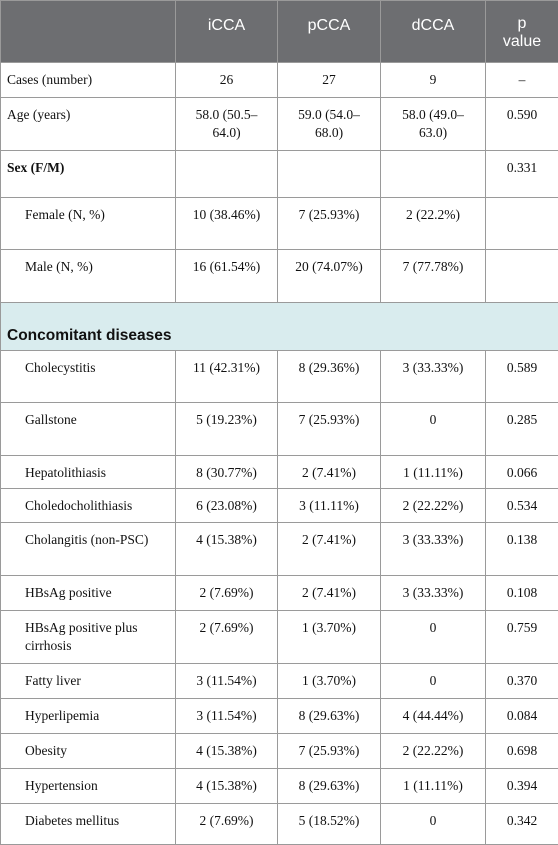 This screenshot has height=845, width=558. What do you see at coordinates (433, 80) in the screenshot?
I see `cell: 9` at bounding box center [433, 80].